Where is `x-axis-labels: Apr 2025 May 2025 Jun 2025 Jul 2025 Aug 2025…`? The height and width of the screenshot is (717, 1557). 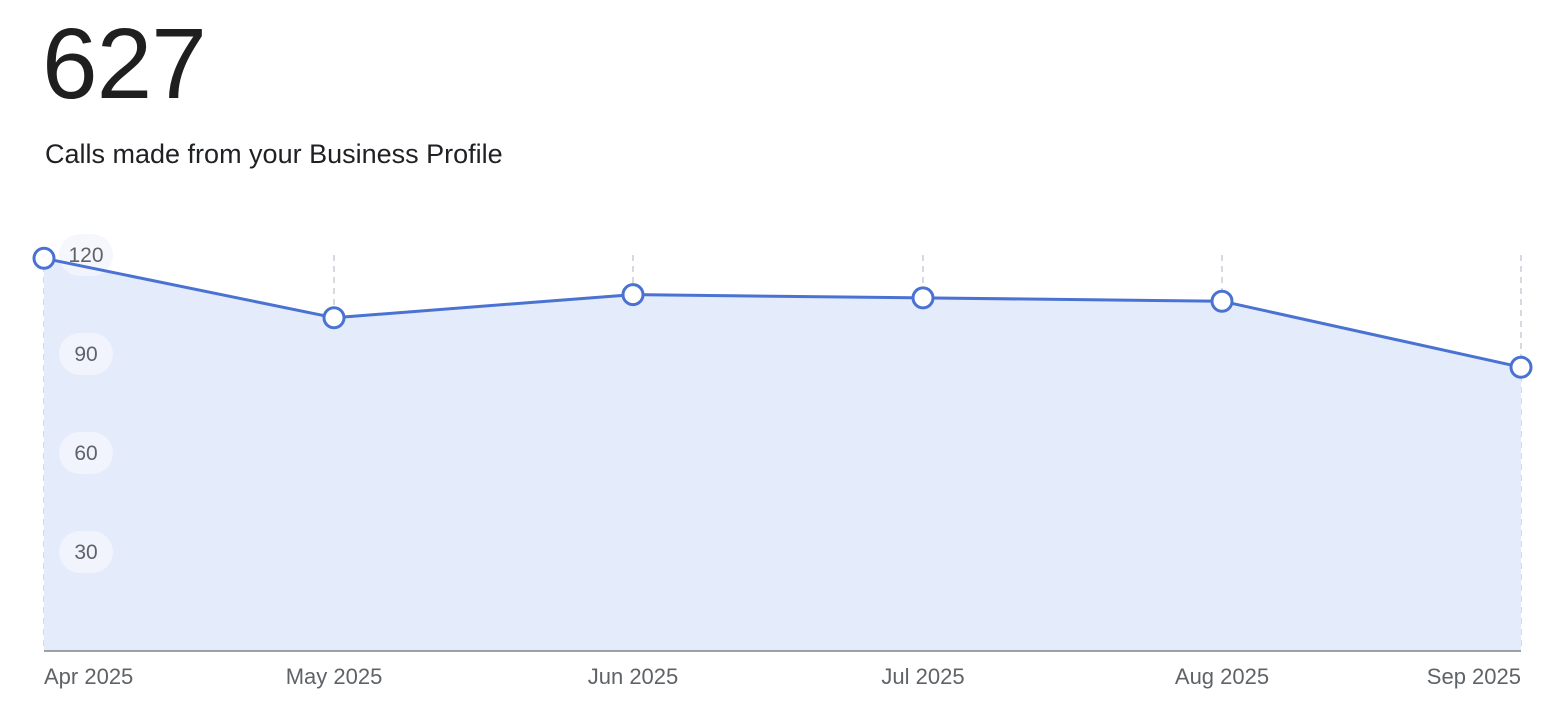
x-axis-labels: Apr 2025 May 2025 Jun 2025 Jul 2025 Aug 2025… is located at coordinates (782, 676).